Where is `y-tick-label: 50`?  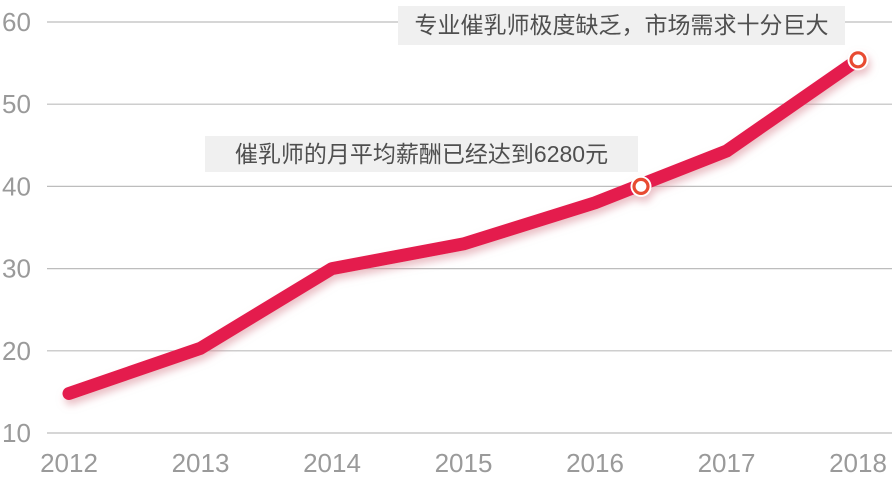 y-tick-label: 50 is located at coordinates (16, 104).